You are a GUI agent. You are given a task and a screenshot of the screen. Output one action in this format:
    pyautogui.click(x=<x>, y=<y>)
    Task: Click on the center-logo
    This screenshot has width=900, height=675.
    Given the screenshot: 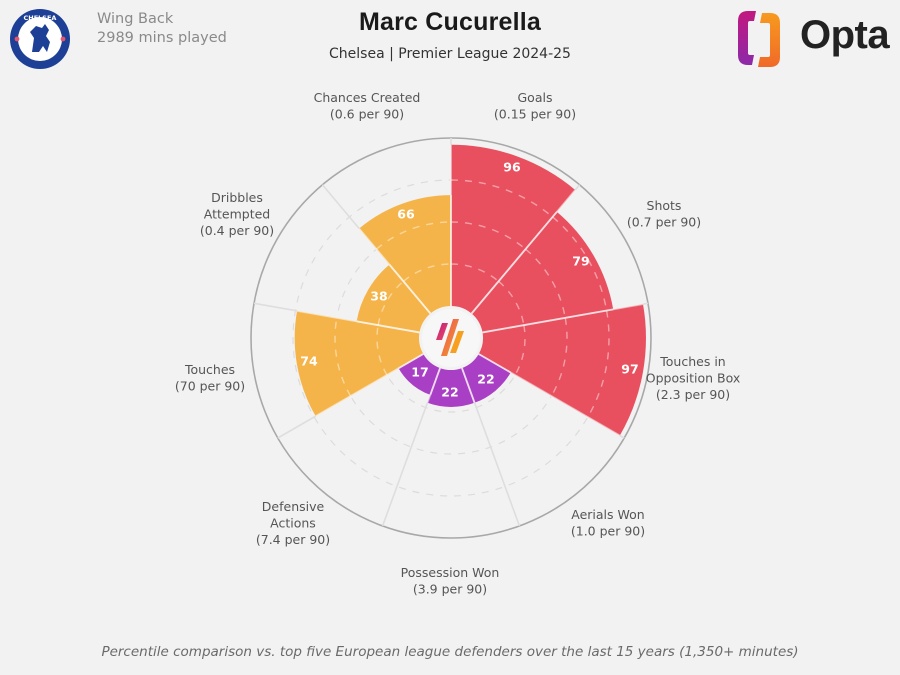 What is the action you would take?
    pyautogui.click(x=451, y=338)
    